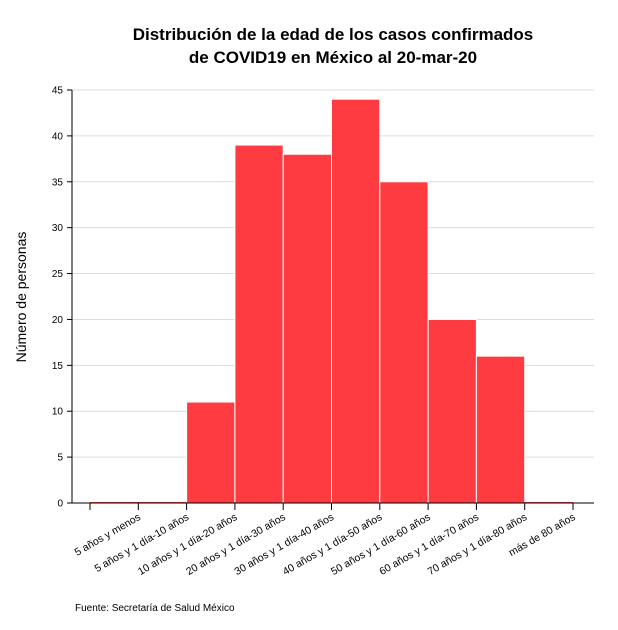  Describe the element at coordinates (58, 136) in the screenshot. I see `y-tick-label-40: 40` at that location.